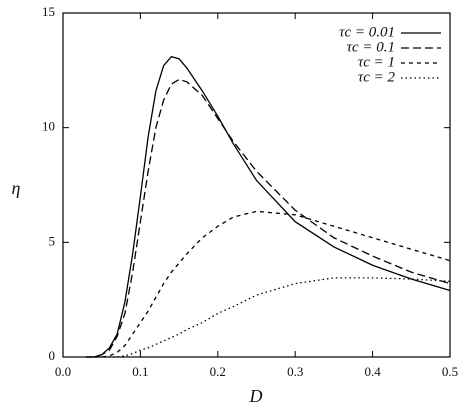 The image size is (474, 417). I want to click on y-tick-label: 10, so click(48, 126).